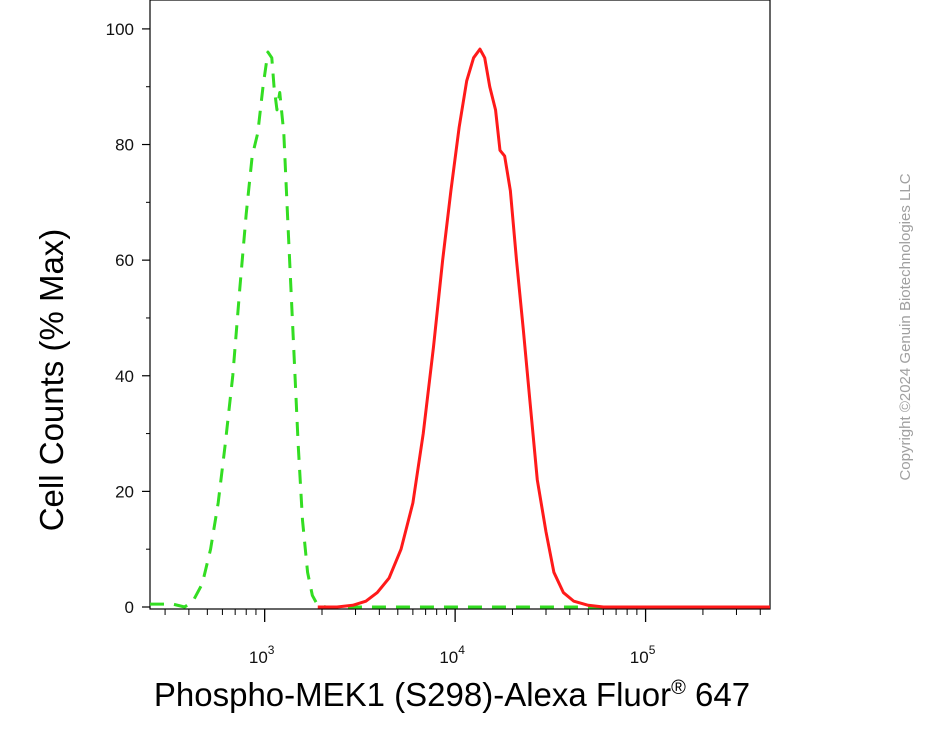 Image resolution: width=935 pixels, height=730 pixels. Describe the element at coordinates (124, 491) in the screenshot. I see `y-tick-label: 20` at that location.